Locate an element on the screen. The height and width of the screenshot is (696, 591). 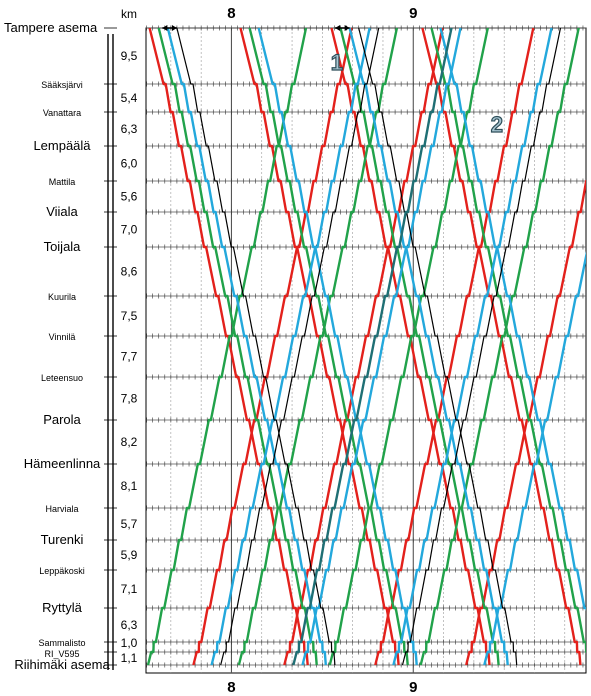
marker-label: 2 is located at coordinates (497, 124).